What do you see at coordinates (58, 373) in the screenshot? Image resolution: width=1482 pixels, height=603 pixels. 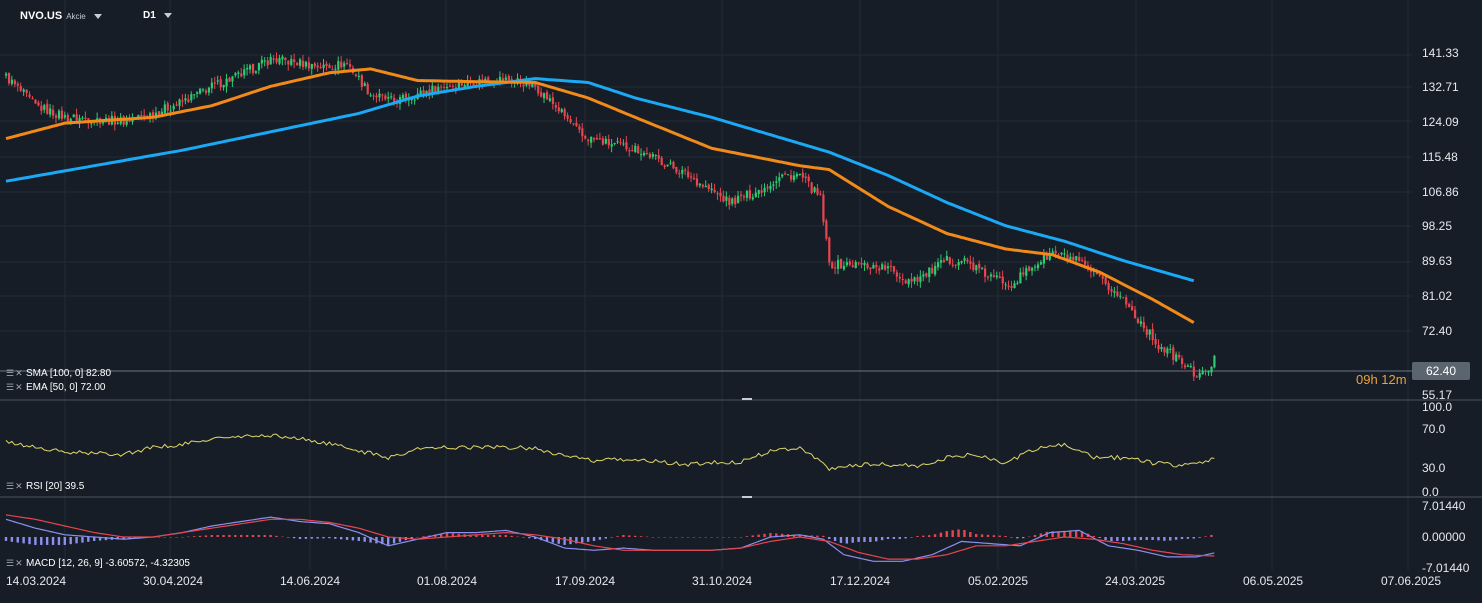 I see `sma-legend: ☰✕ SMA [100, 0] 82.80` at bounding box center [58, 373].